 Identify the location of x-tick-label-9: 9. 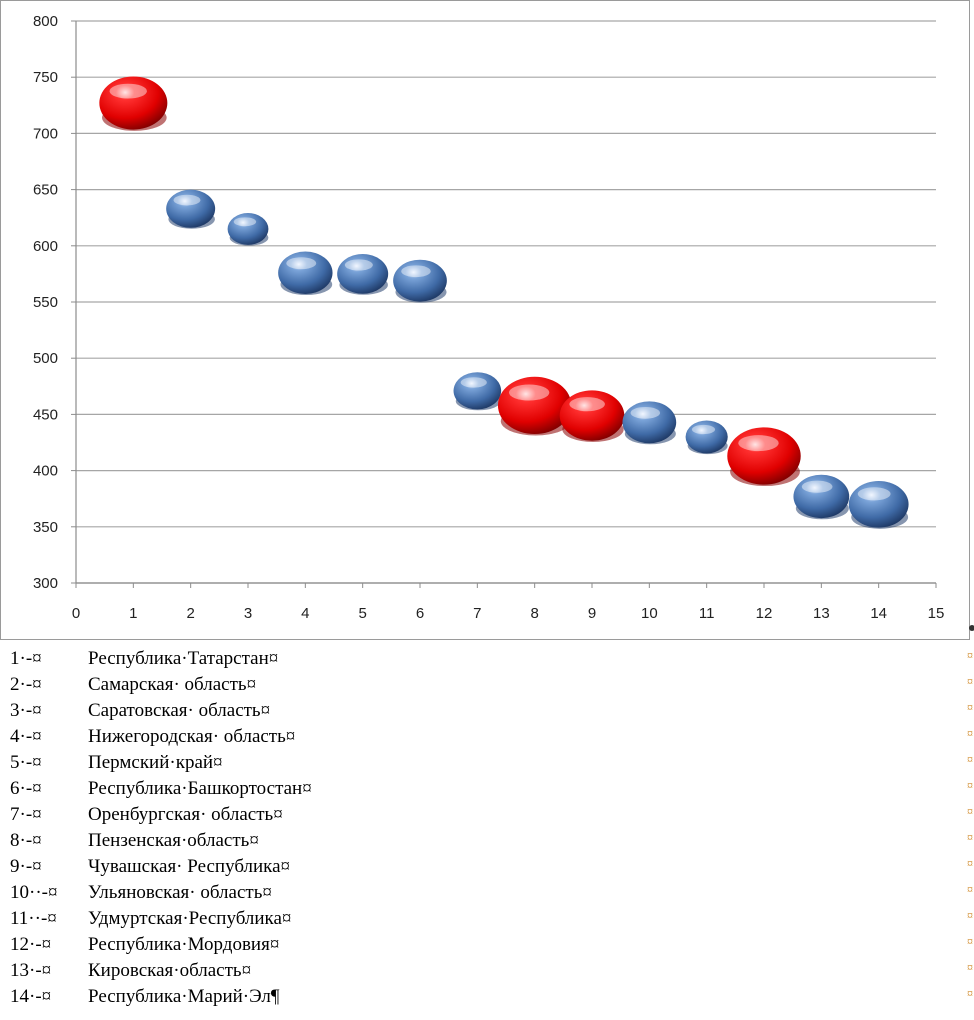
(592, 613).